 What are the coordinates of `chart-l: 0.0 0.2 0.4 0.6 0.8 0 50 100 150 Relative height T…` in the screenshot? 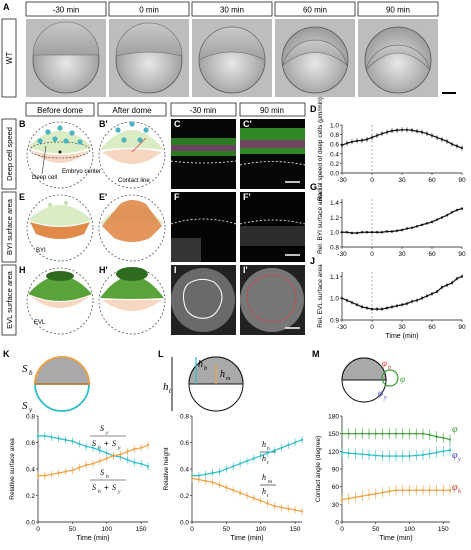 It's located at (233, 478).